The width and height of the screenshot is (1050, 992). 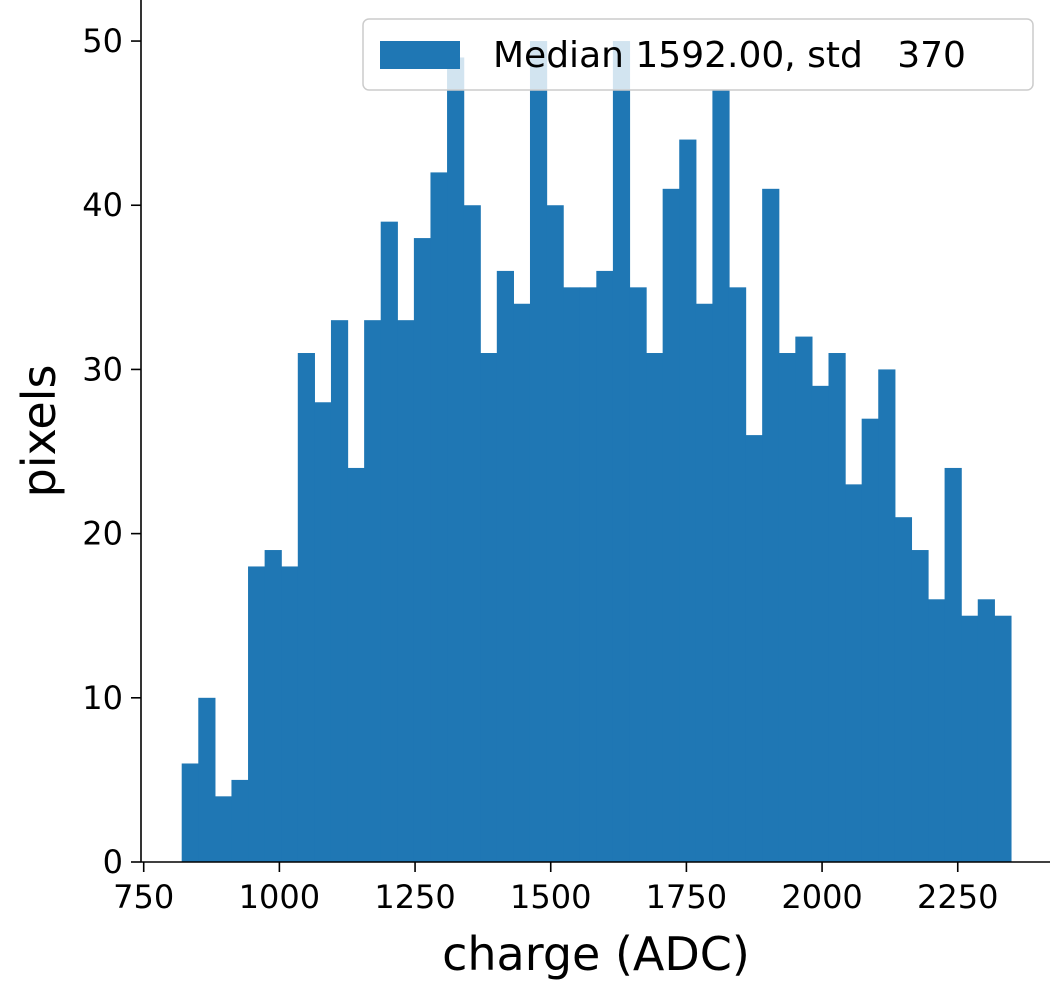 I want to click on y-tick-label: 40, so click(x=102, y=205).